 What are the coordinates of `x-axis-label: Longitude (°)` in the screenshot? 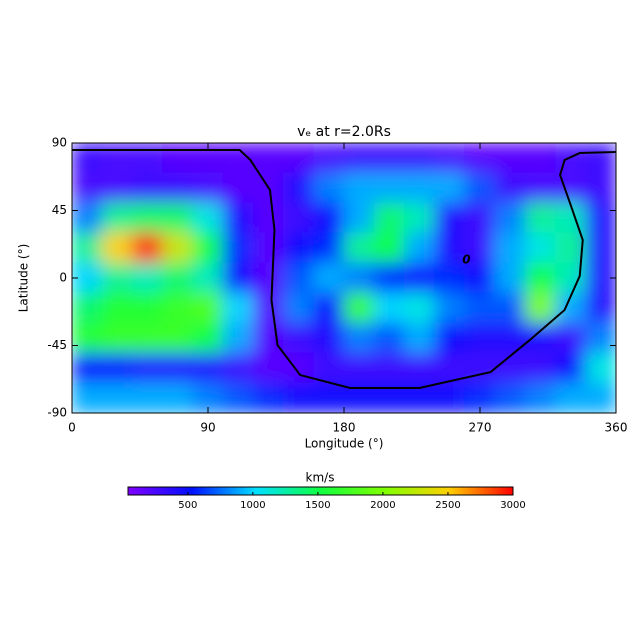 It's located at (344, 444).